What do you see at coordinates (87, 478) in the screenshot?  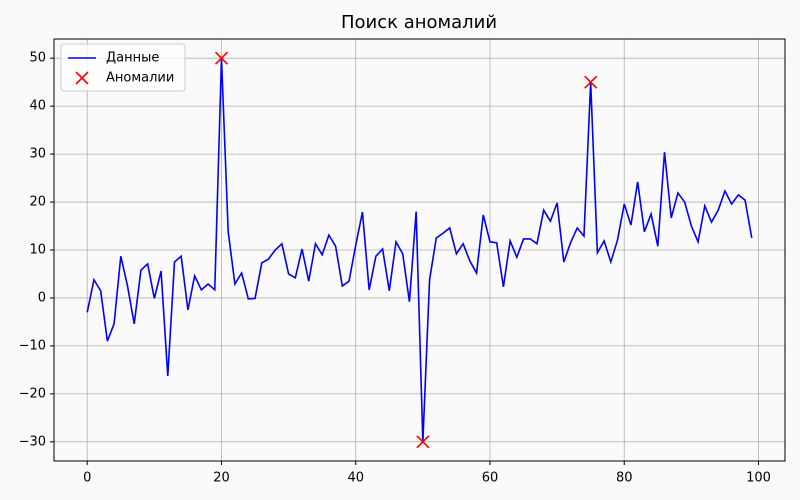 I see `x-tick-label: 0` at bounding box center [87, 478].